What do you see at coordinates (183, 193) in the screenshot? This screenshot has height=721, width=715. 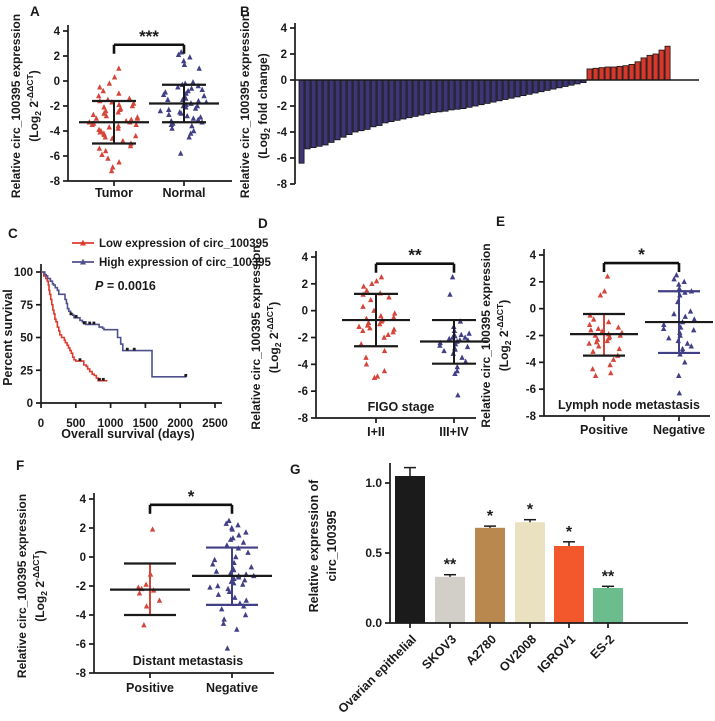 I see `svg-text: Normal` at bounding box center [183, 193].